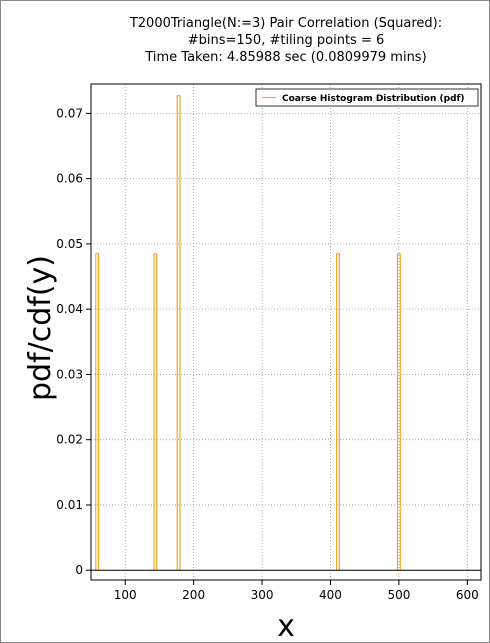 This screenshot has height=643, width=490. Describe the element at coordinates (125, 595) in the screenshot. I see `x-tick-label: 100` at that location.